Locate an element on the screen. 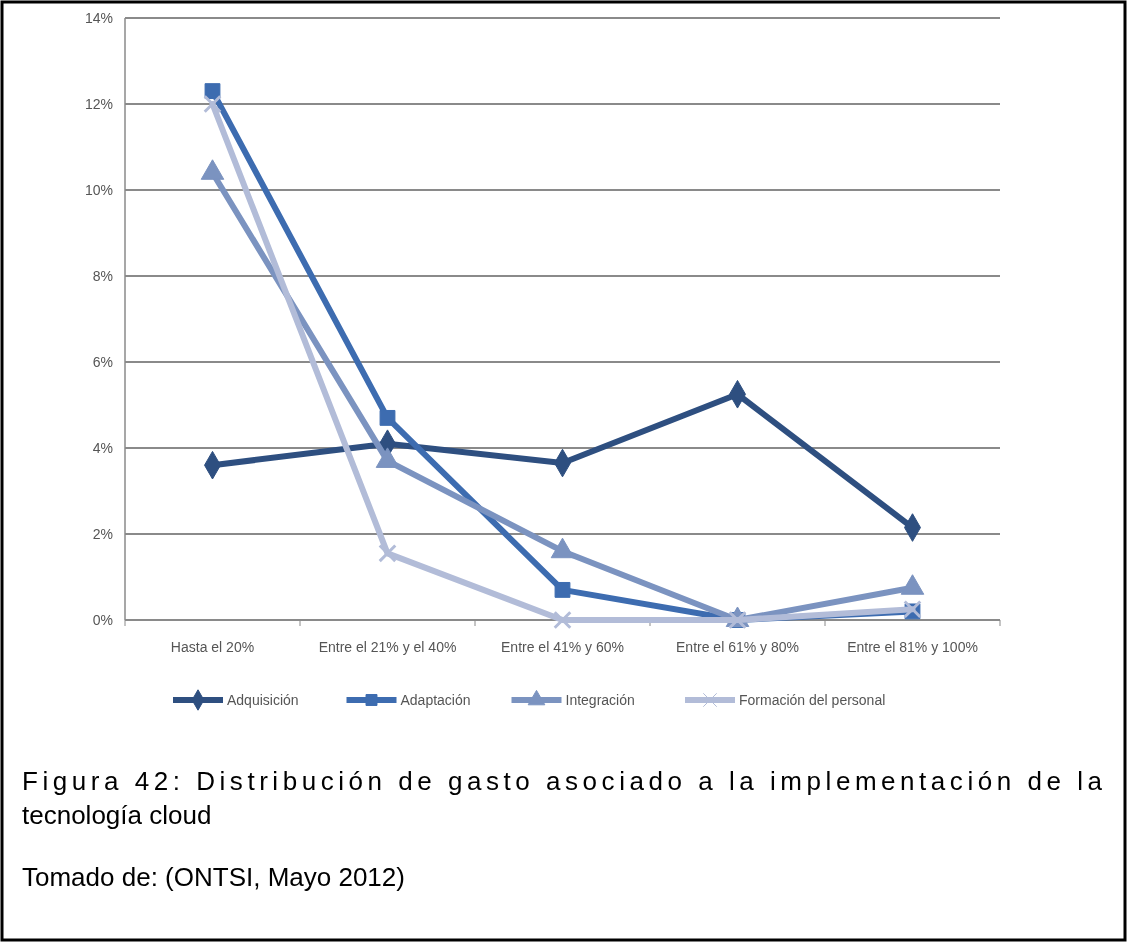  y-tick-label: 12% is located at coordinates (98, 103).